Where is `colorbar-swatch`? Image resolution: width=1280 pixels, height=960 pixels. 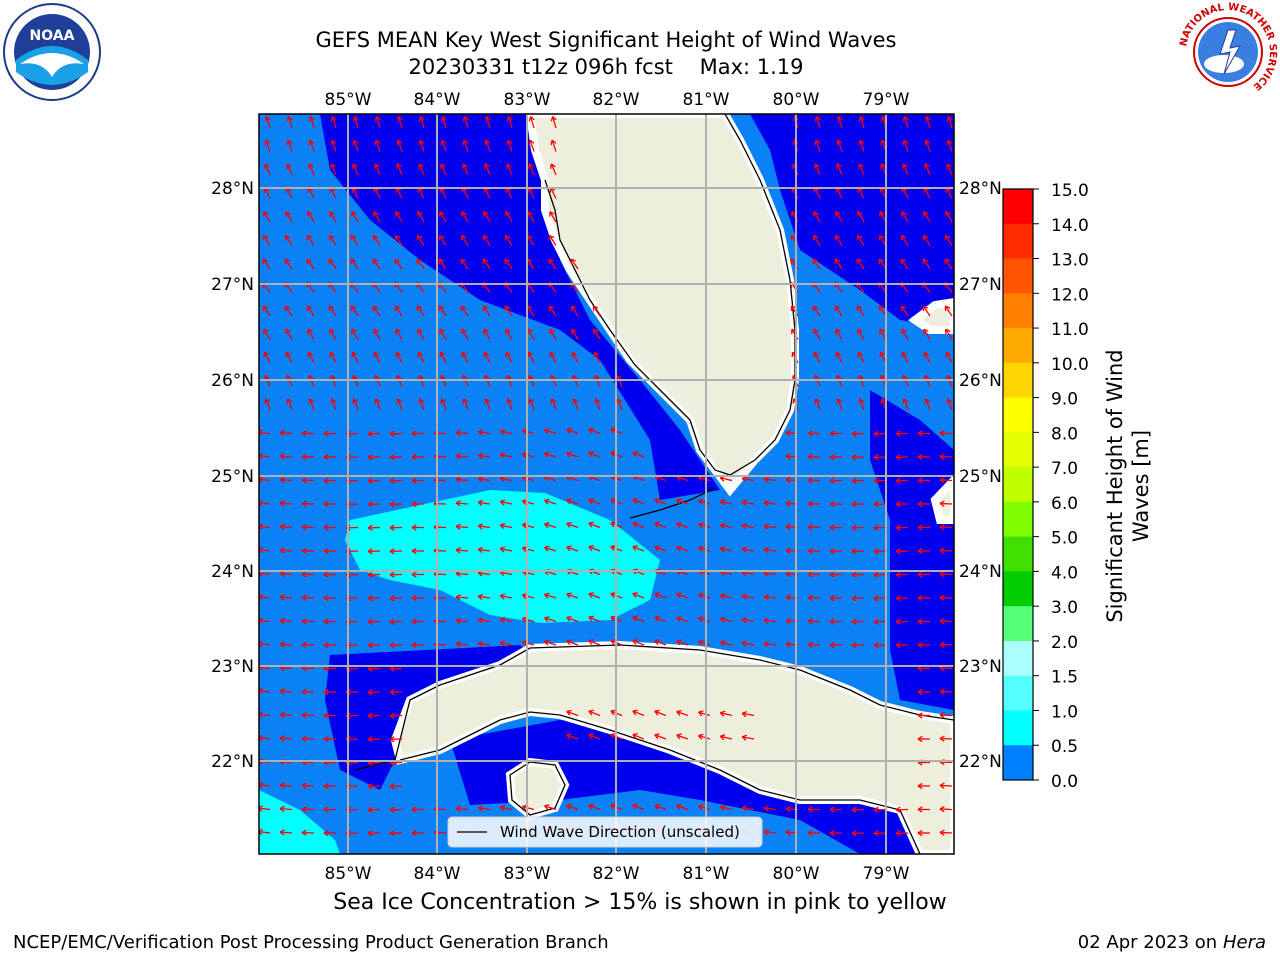 colorbar-swatch is located at coordinates (1018, 380).